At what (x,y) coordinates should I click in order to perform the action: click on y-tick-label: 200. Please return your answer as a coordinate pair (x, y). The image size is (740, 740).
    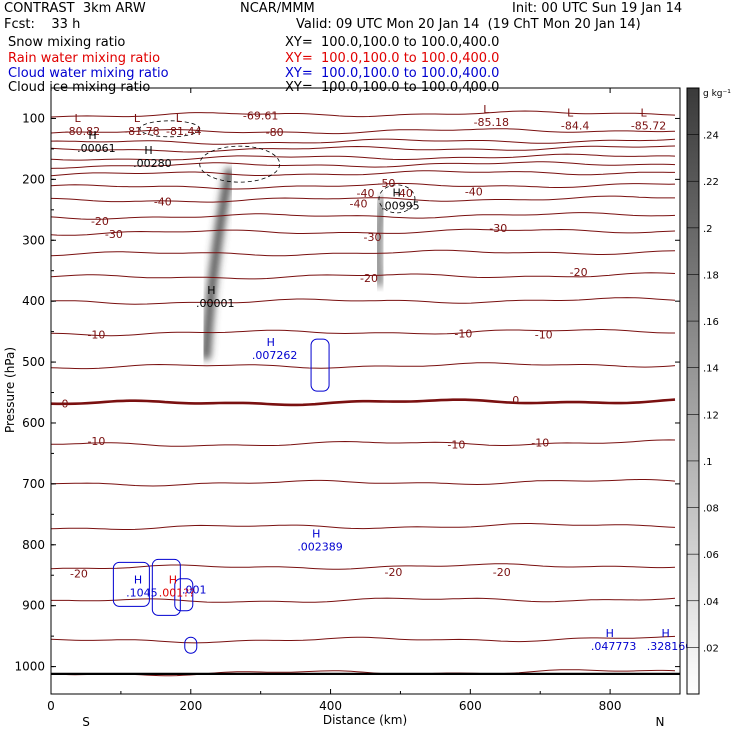
    Looking at the image, I should click on (33, 179).